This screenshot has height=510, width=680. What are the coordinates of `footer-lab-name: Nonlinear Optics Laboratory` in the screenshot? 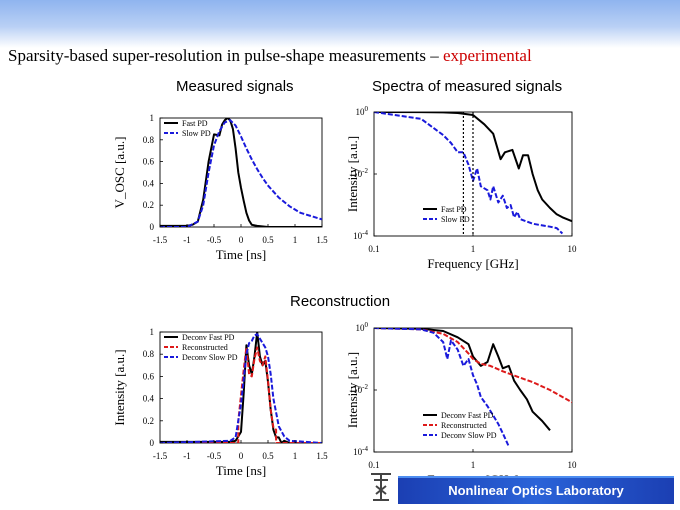 It's located at (536, 490).